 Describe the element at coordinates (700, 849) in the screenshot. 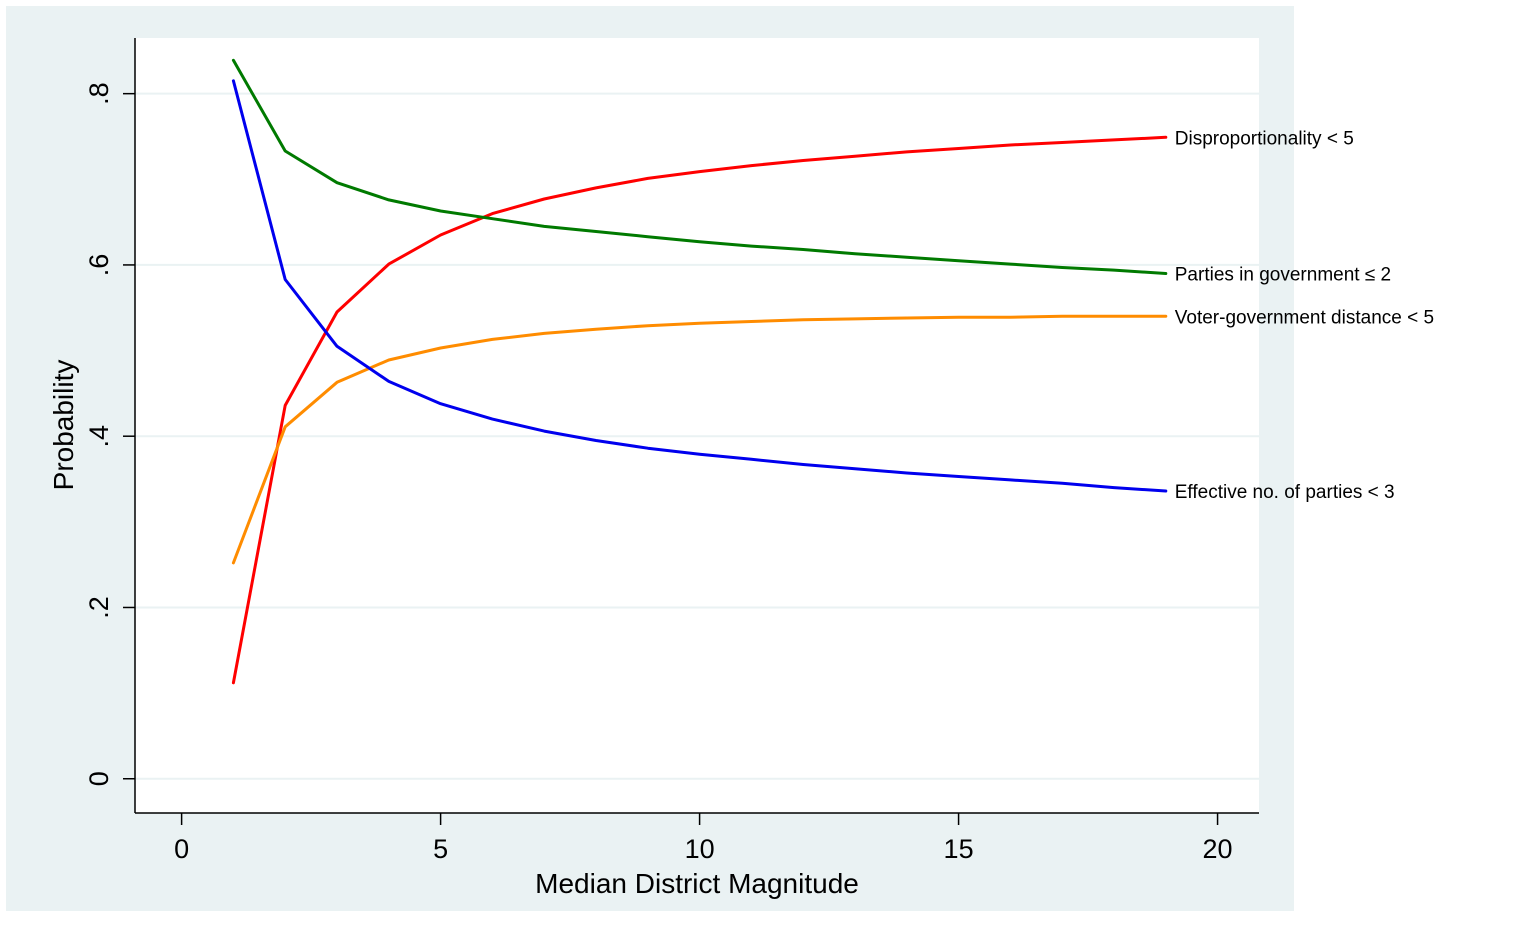

I see `x-tick-label: 10` at that location.